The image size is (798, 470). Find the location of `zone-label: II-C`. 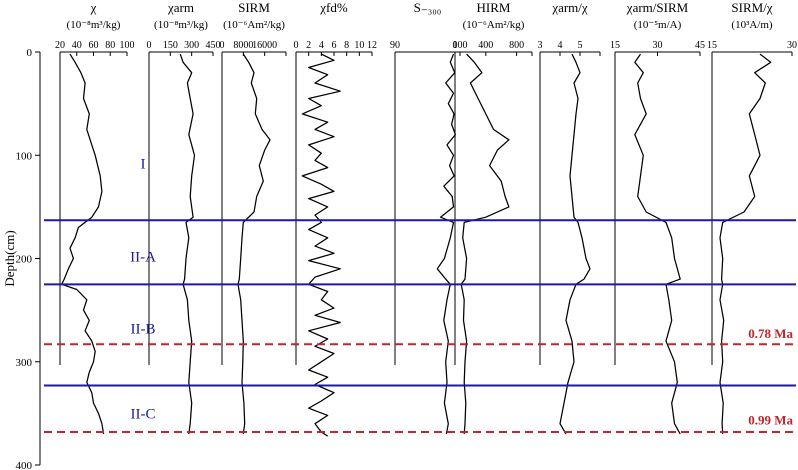

zone-label: II-C is located at coordinates (143, 414).